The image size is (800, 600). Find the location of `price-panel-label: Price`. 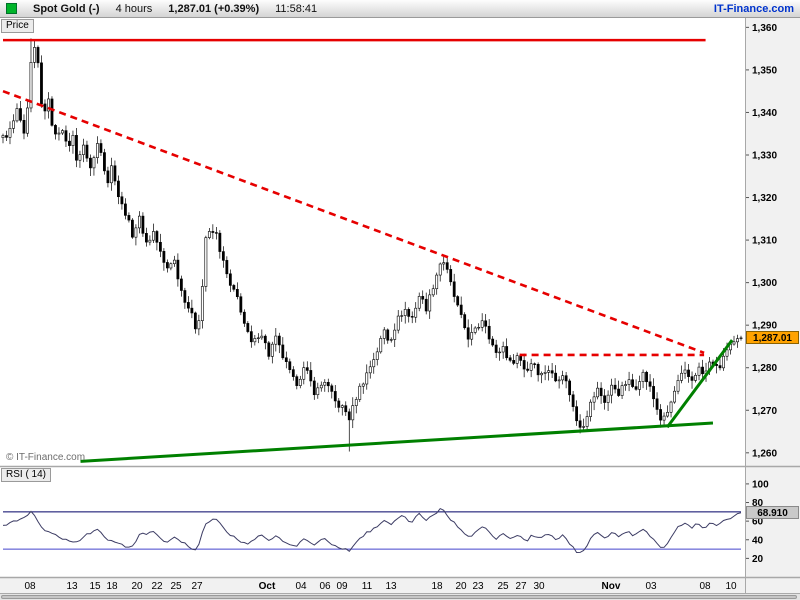

price-panel-label: Price is located at coordinates (17, 26).